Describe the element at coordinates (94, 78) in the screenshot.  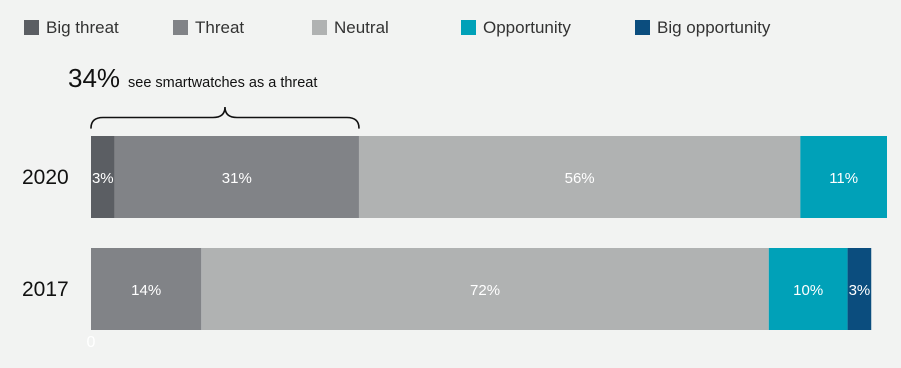
I see `annotation-value: 34%` at that location.